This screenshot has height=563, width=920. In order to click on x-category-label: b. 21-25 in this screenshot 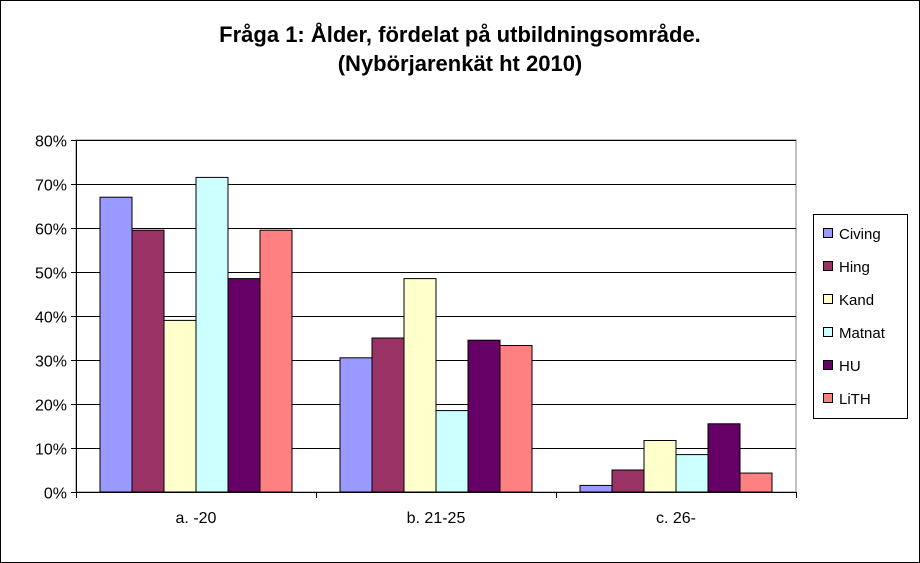, I will do `click(436, 518)`.